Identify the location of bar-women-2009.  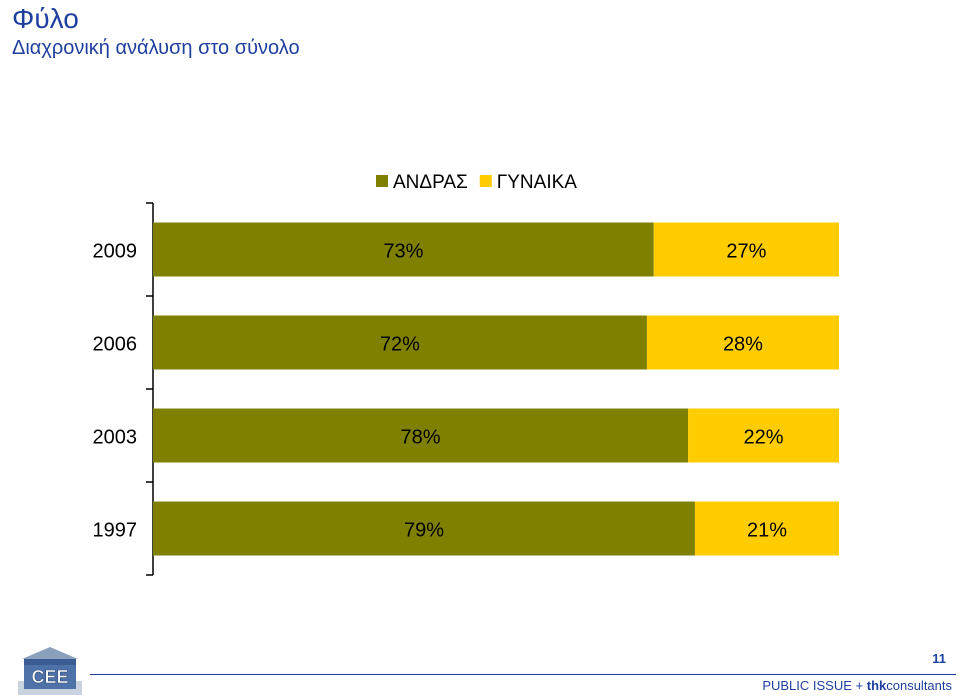
(746, 249).